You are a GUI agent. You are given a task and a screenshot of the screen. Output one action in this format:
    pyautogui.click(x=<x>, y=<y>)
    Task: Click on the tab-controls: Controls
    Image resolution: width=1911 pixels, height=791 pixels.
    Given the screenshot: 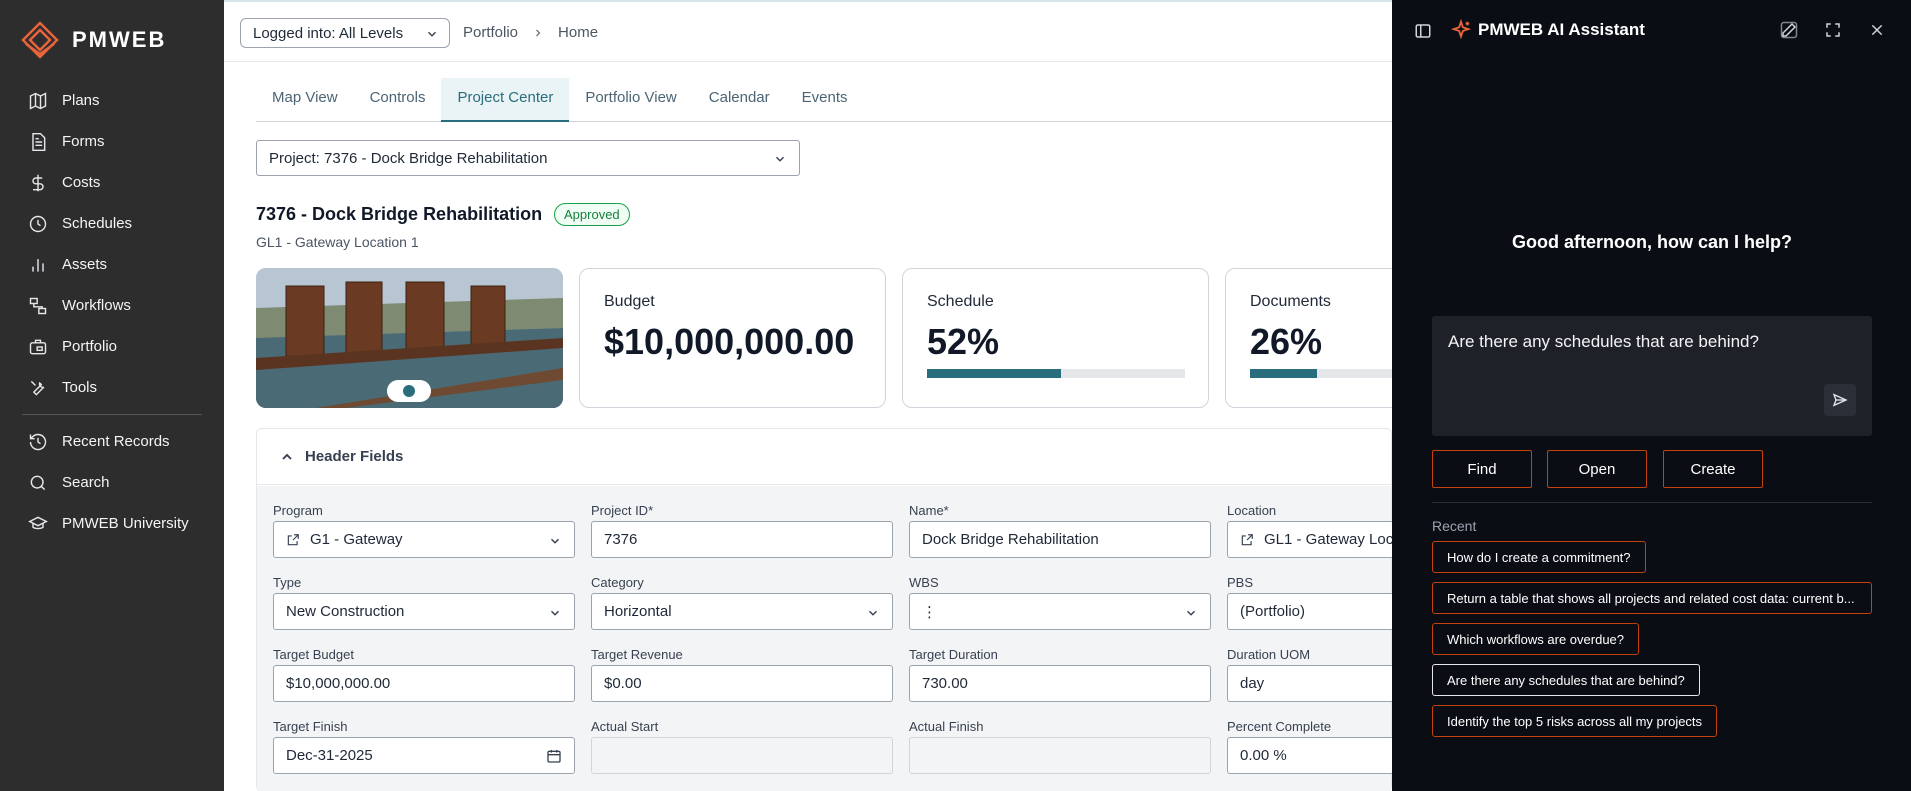 What is the action you would take?
    pyautogui.click(x=397, y=97)
    